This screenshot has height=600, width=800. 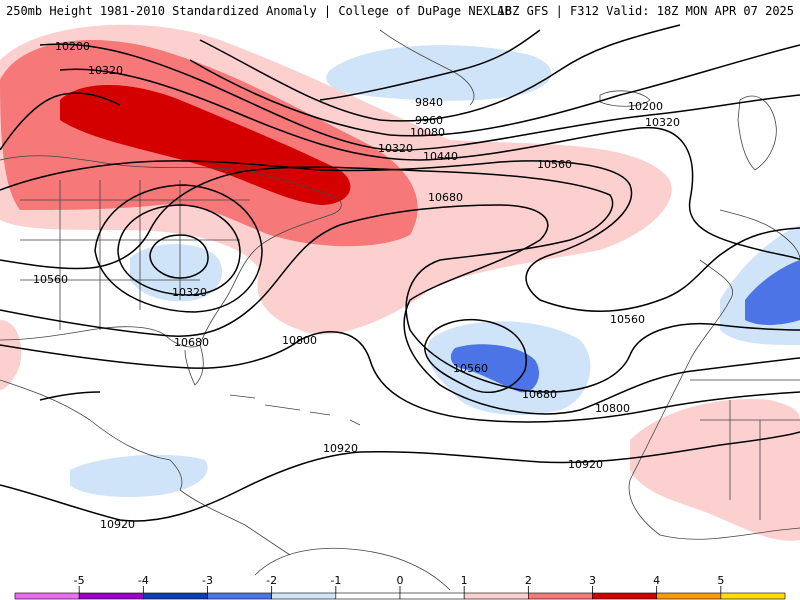 What do you see at coordinates (745, 449) in the screenshot?
I see `africa-country-borders` at bounding box center [745, 449].